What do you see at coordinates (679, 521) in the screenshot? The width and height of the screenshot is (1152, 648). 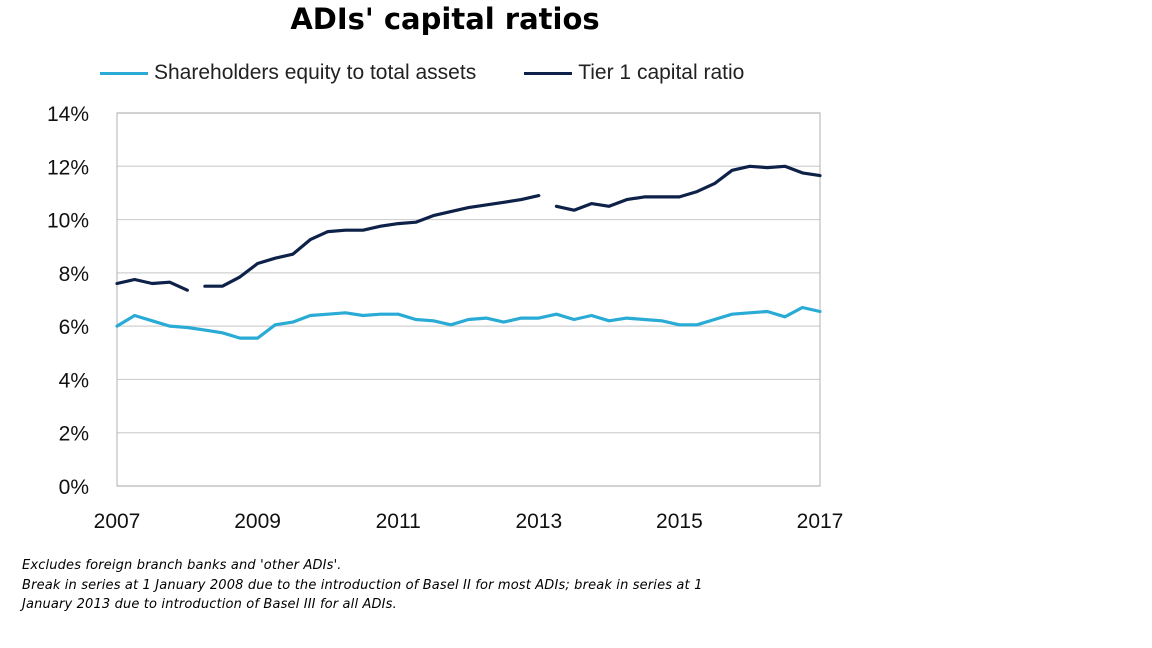 I see `x-tick-label-4: 2015` at bounding box center [679, 521].